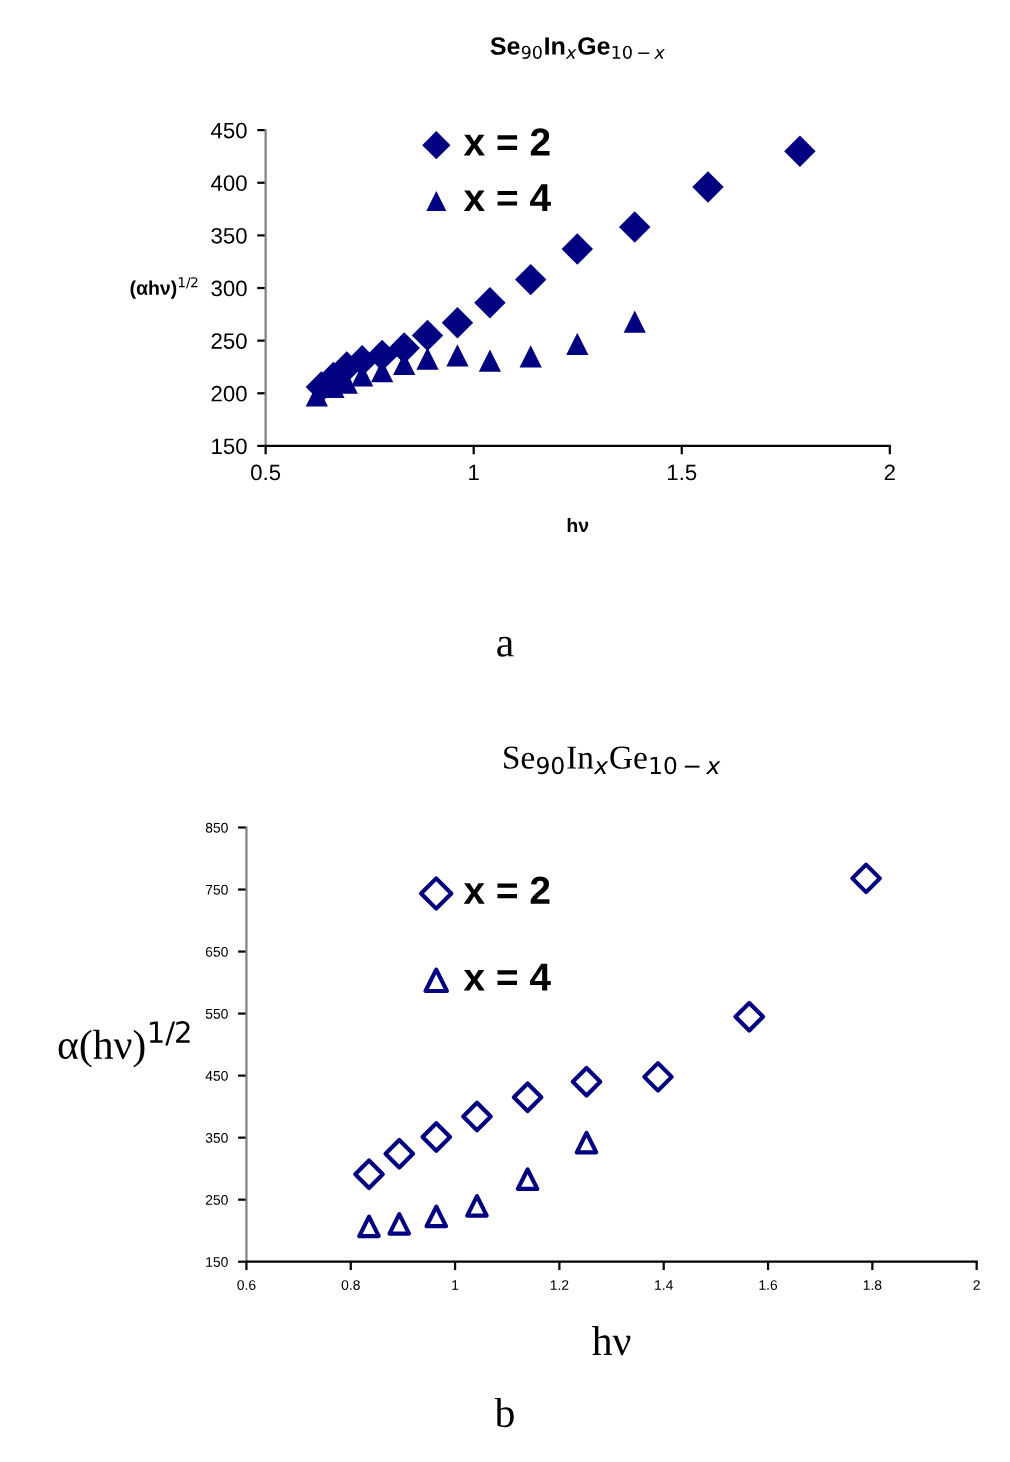 This screenshot has height=1462, width=1010. What do you see at coordinates (505, 646) in the screenshot?
I see `text: a` at bounding box center [505, 646].